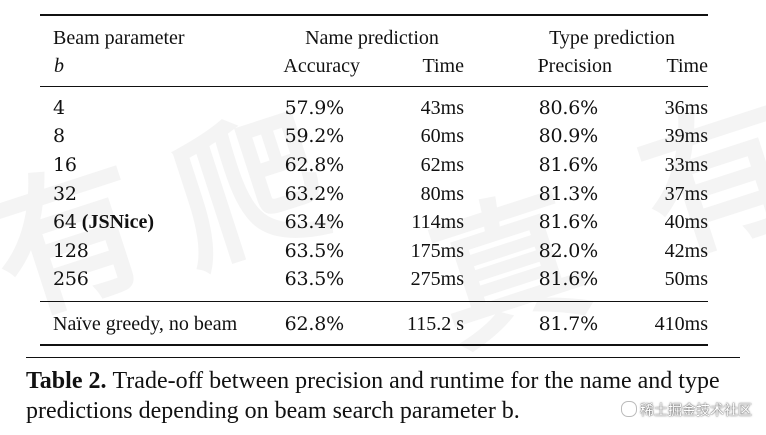  What do you see at coordinates (686, 251) in the screenshot?
I see `type-time-value: 42ms` at bounding box center [686, 251].